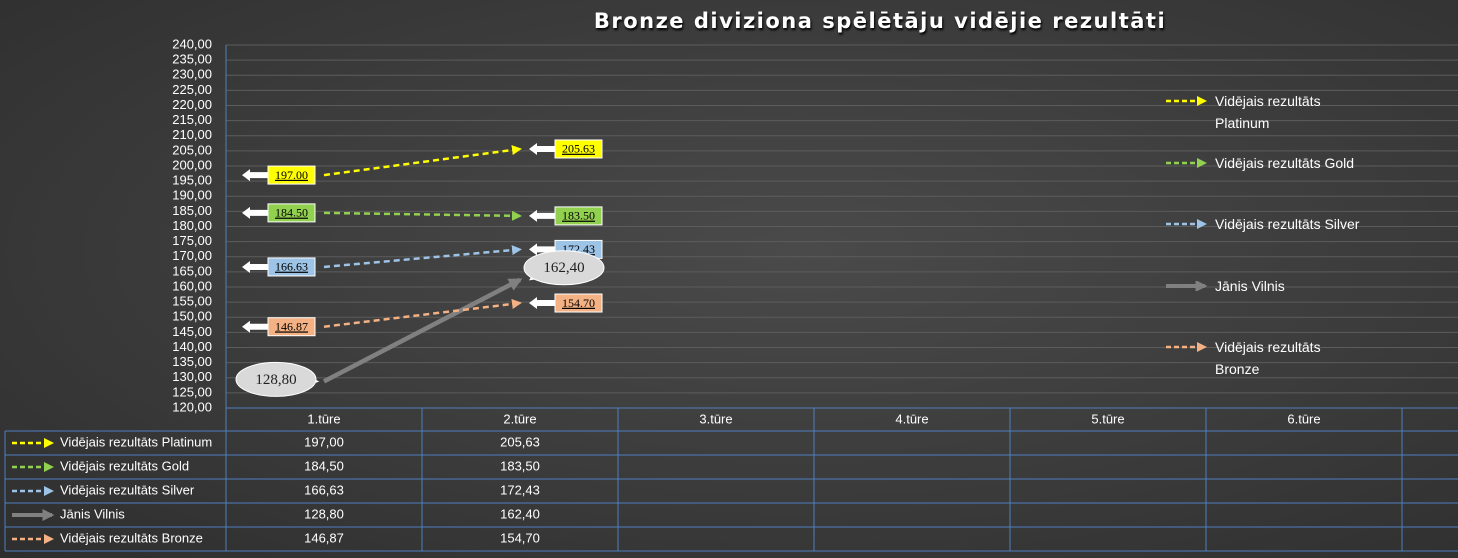 The width and height of the screenshot is (1458, 558). Describe the element at coordinates (192, 361) in the screenshot. I see `y-tick-label: 135,00` at that location.